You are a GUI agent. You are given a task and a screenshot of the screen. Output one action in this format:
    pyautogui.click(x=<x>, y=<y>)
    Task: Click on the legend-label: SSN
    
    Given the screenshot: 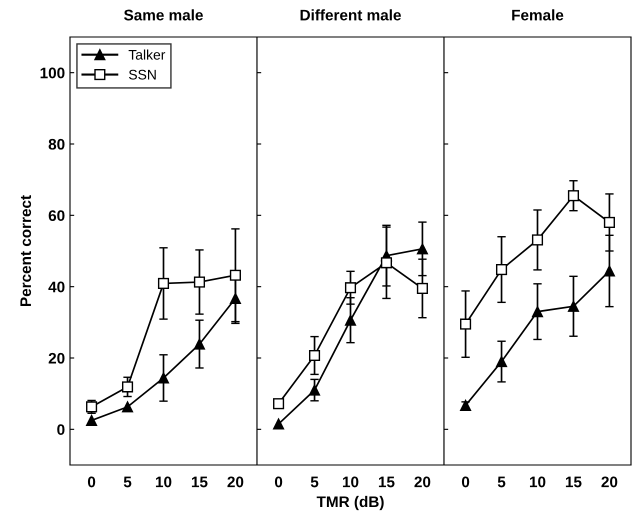 What is the action you would take?
    pyautogui.click(x=142, y=75)
    